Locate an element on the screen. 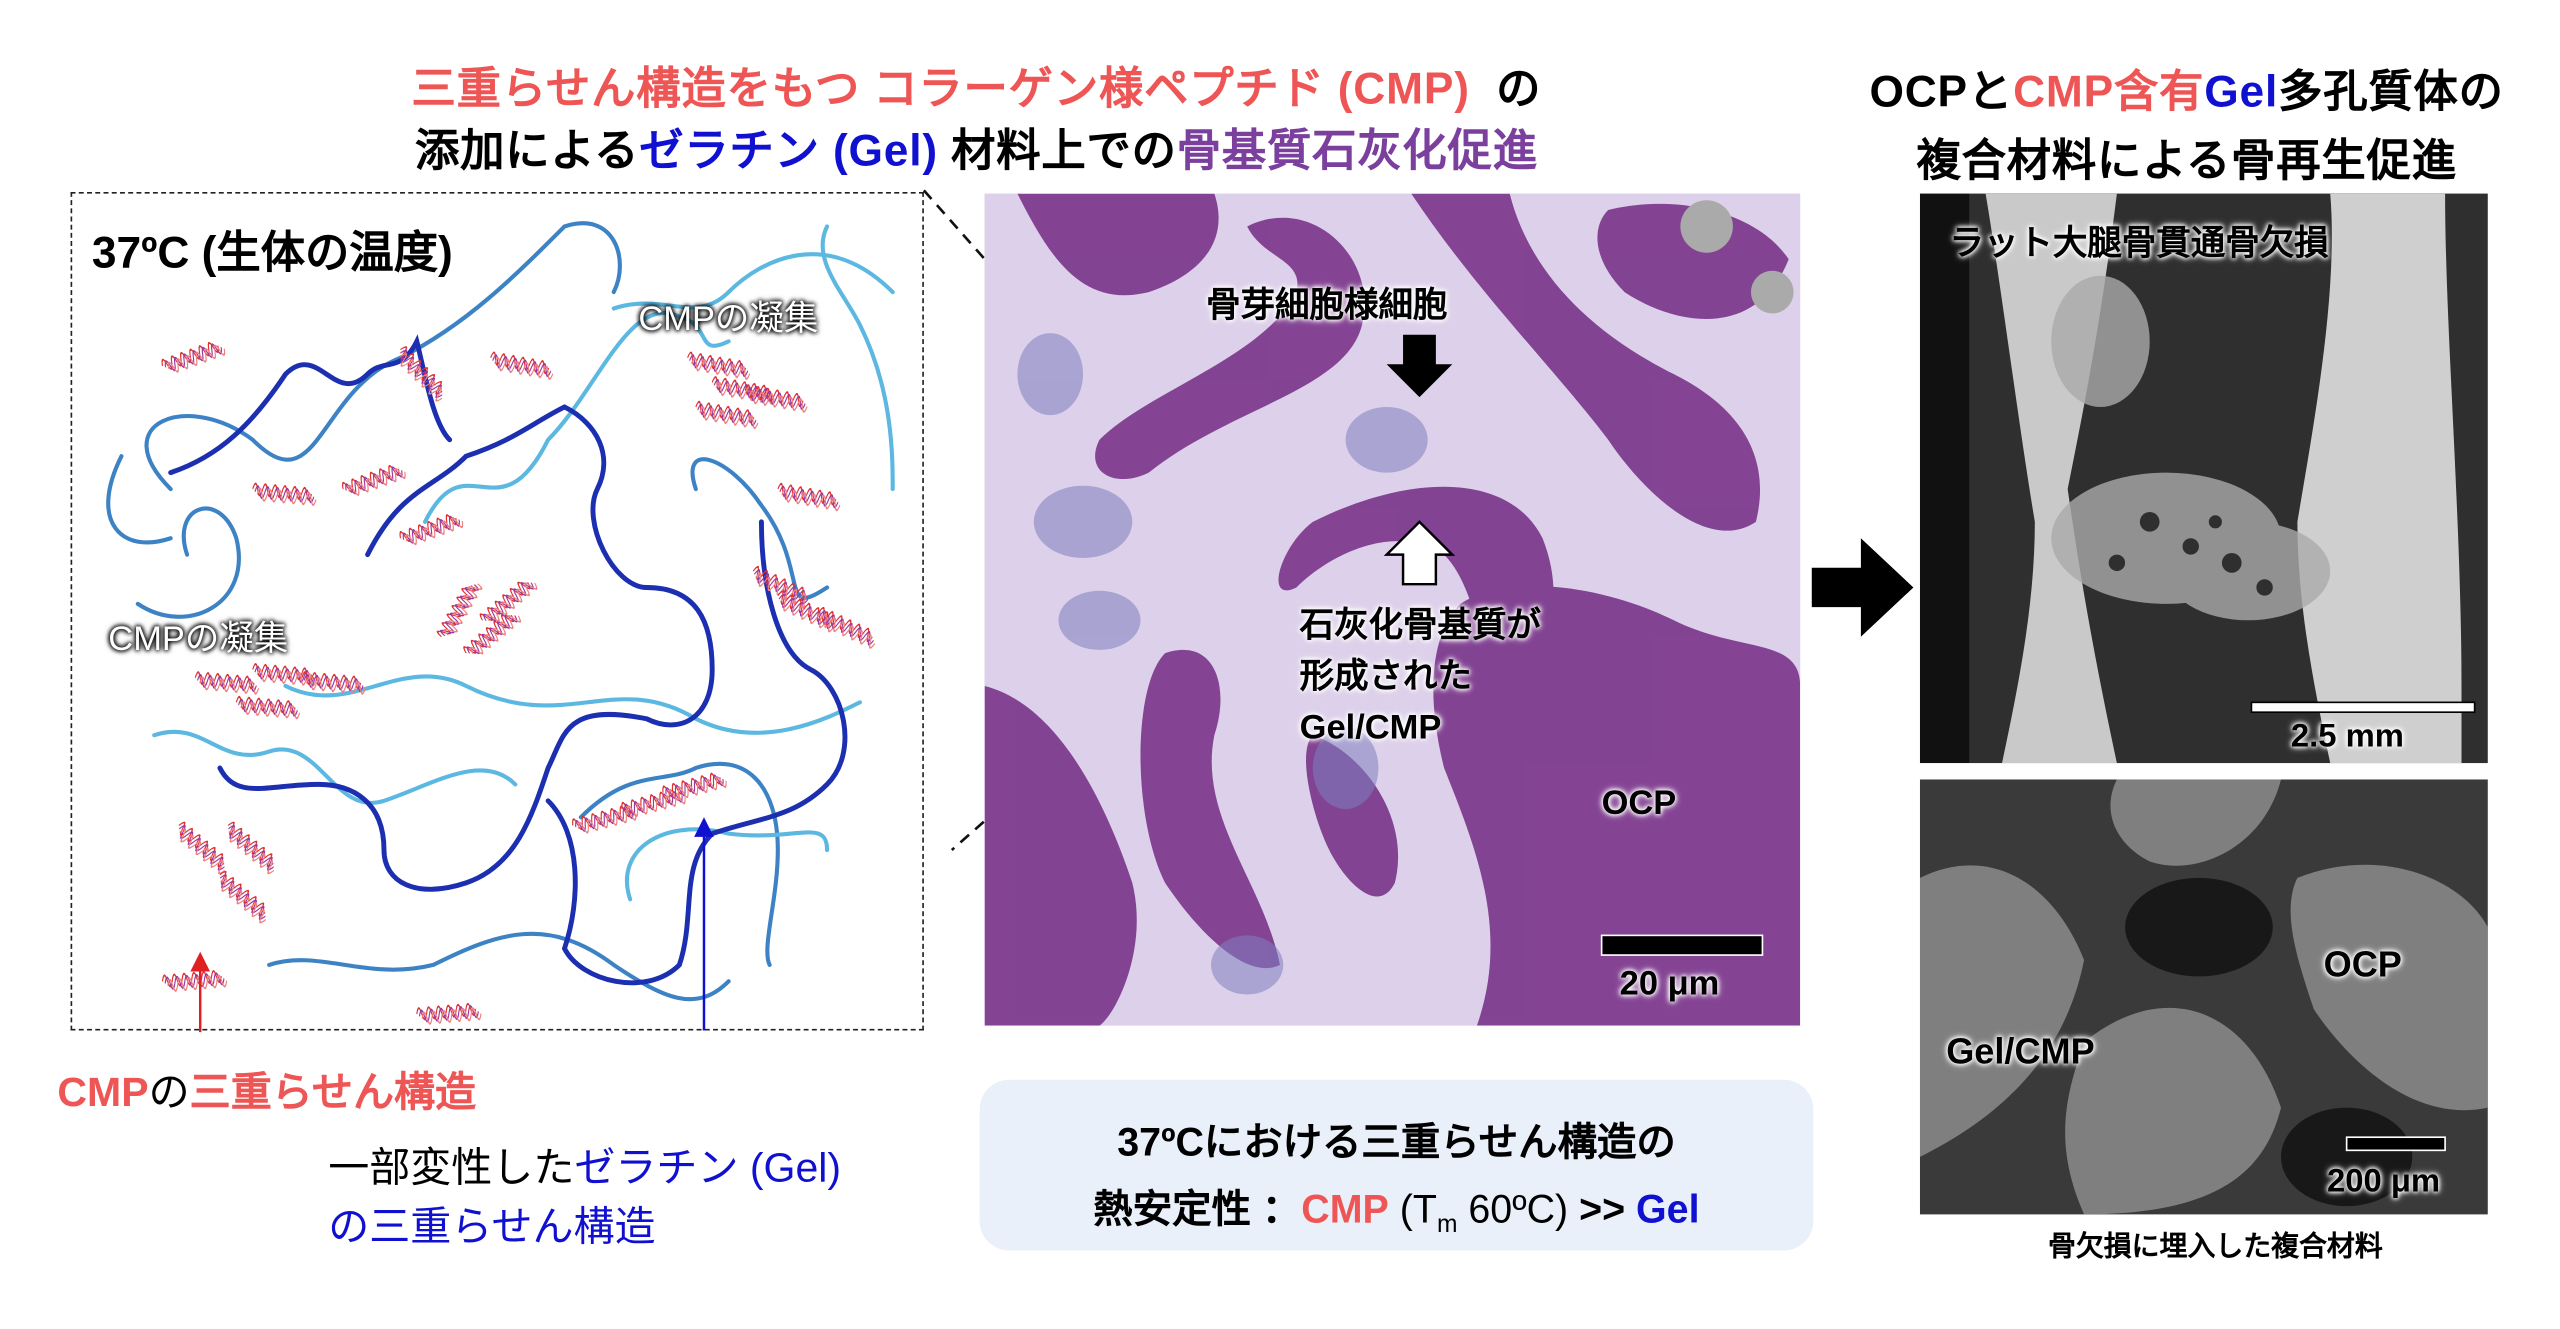 The height and width of the screenshot is (1329, 2560). info-tm: (T is located at coordinates (1412, 1210).